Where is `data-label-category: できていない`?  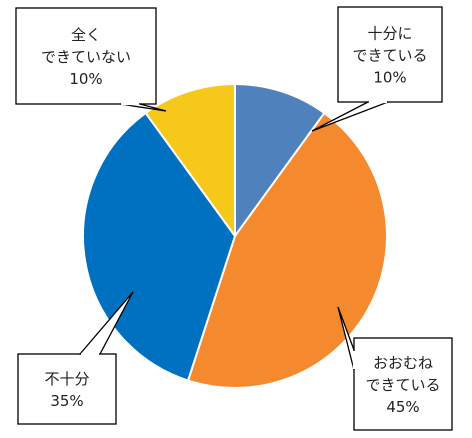 data-label-category: できていない is located at coordinates (86, 57).